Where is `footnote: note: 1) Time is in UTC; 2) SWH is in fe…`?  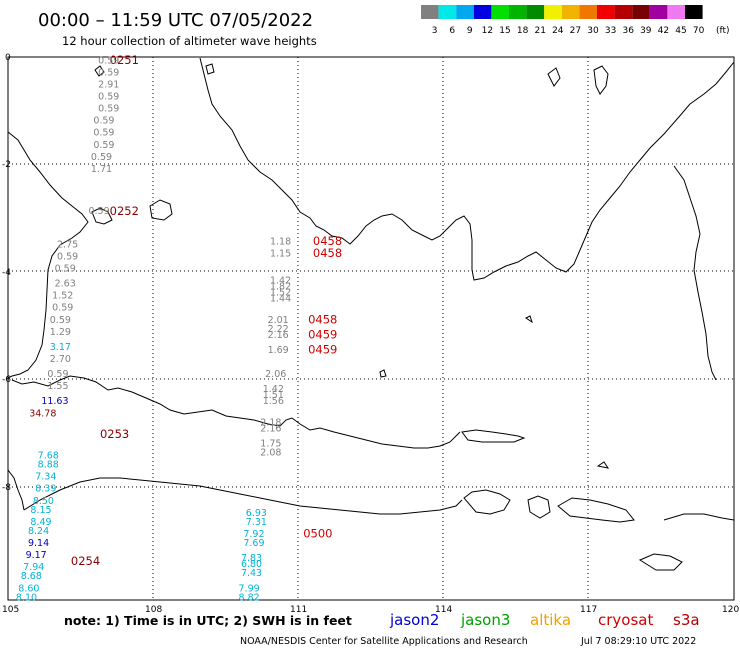
footnote: note: 1) Time is in UTC; 2) SWH is in fe… is located at coordinates (208, 620).